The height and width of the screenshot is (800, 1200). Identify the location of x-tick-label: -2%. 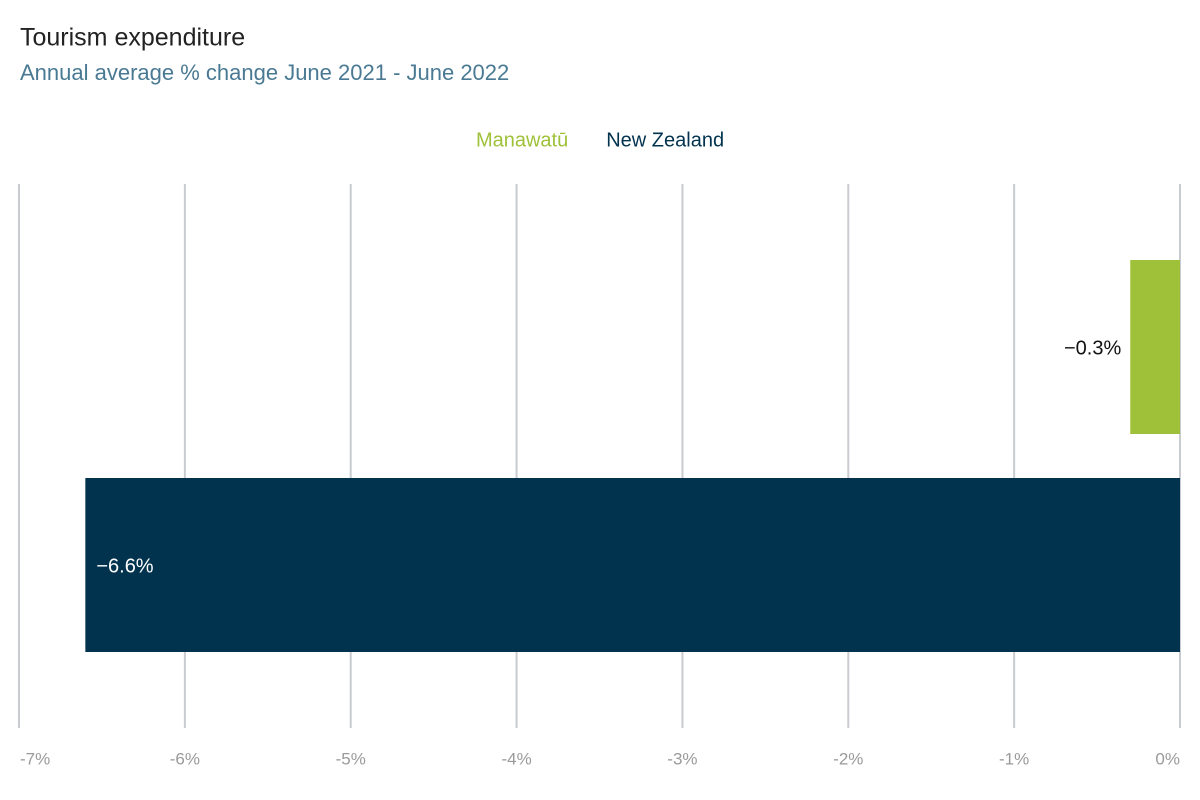
(848, 758).